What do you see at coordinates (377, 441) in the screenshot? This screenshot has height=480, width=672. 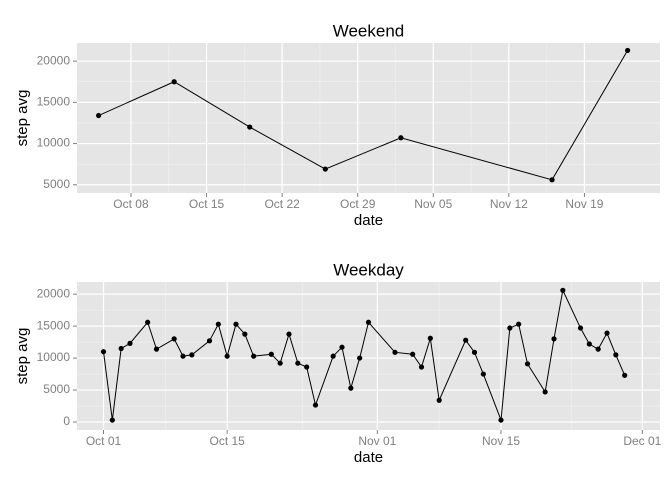 I see `x-tick-label: Nov 01` at bounding box center [377, 441].